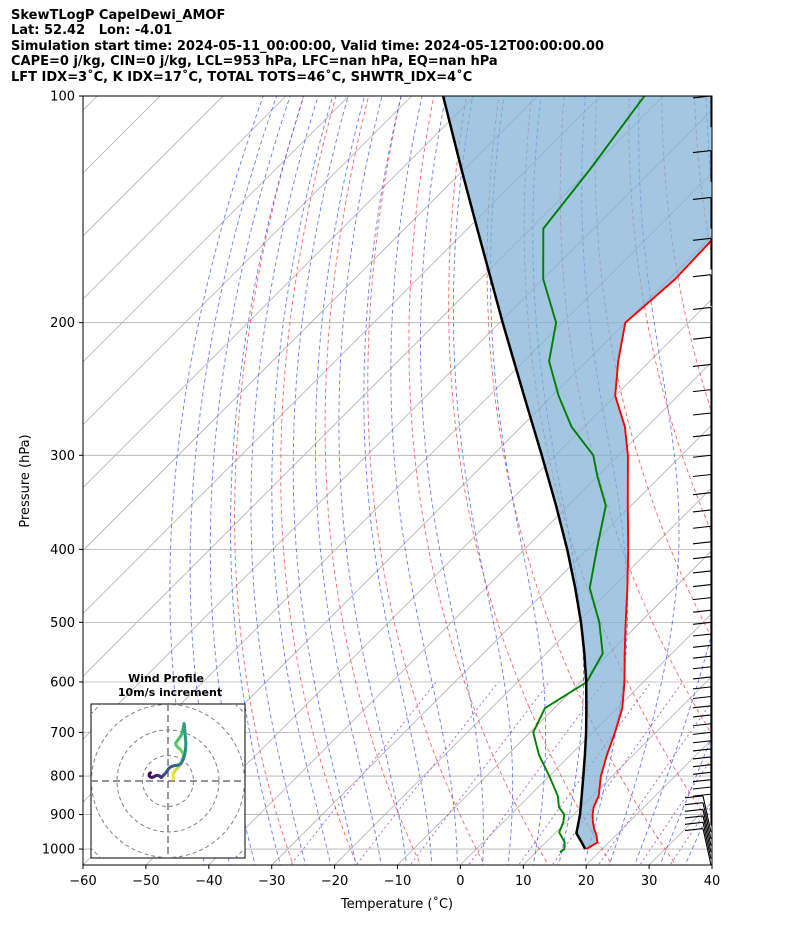  Describe the element at coordinates (62, 777) in the screenshot. I see `y-tick-label: 800` at that location.